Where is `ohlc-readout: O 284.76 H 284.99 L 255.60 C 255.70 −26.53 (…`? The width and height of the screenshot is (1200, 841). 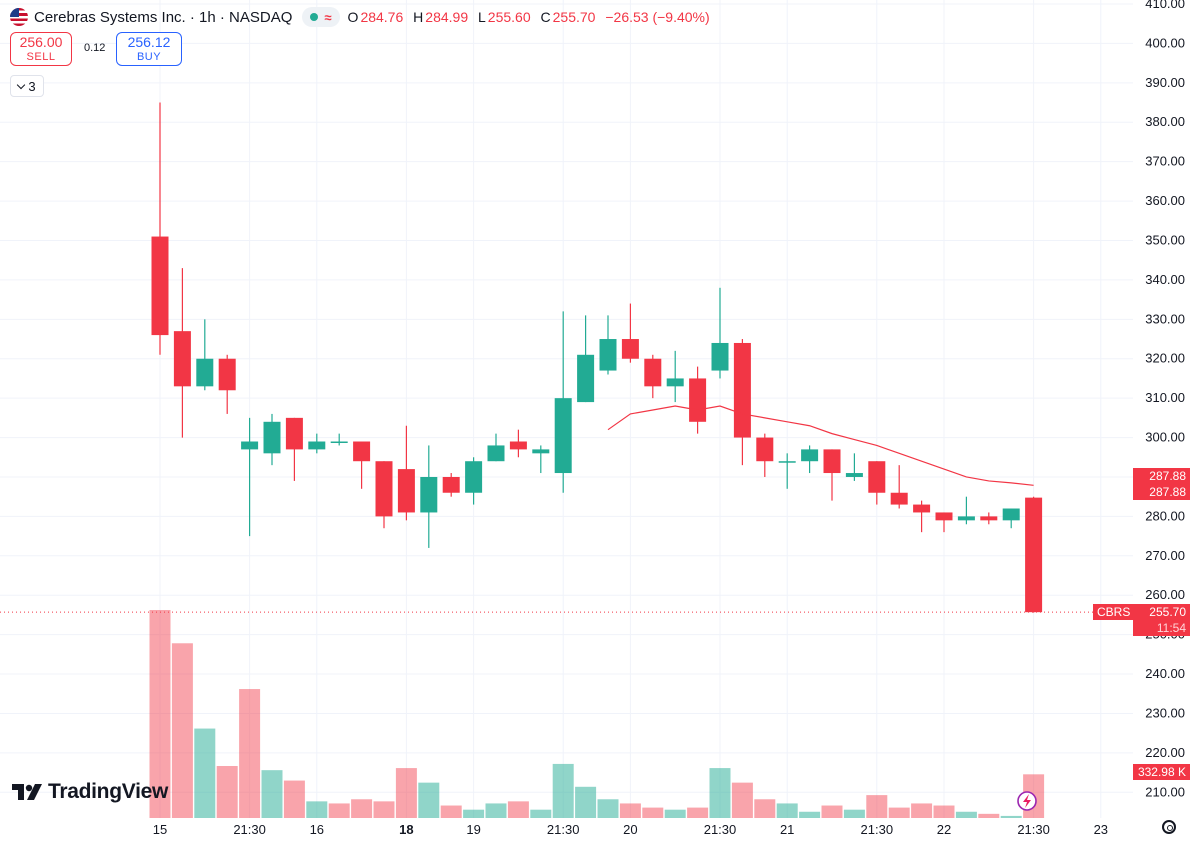 ohlc-readout: O 284.76 H 284.99 L 255.60 C 255.70 −26.53 (… is located at coordinates (532, 17).